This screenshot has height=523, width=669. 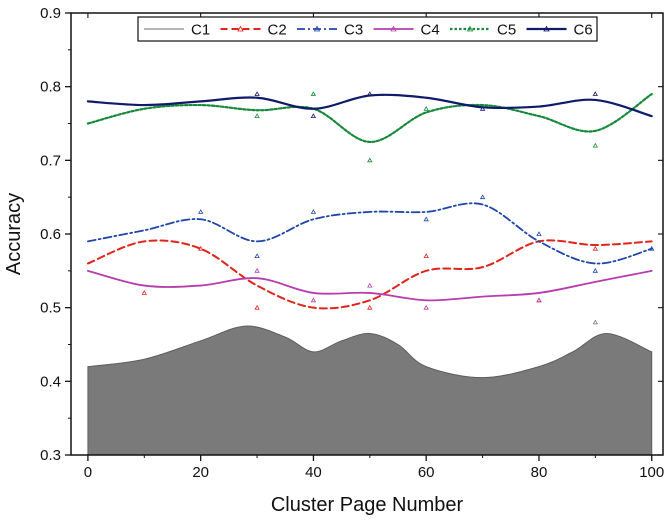 I want to click on x-tick-label: 100, so click(x=651, y=472).